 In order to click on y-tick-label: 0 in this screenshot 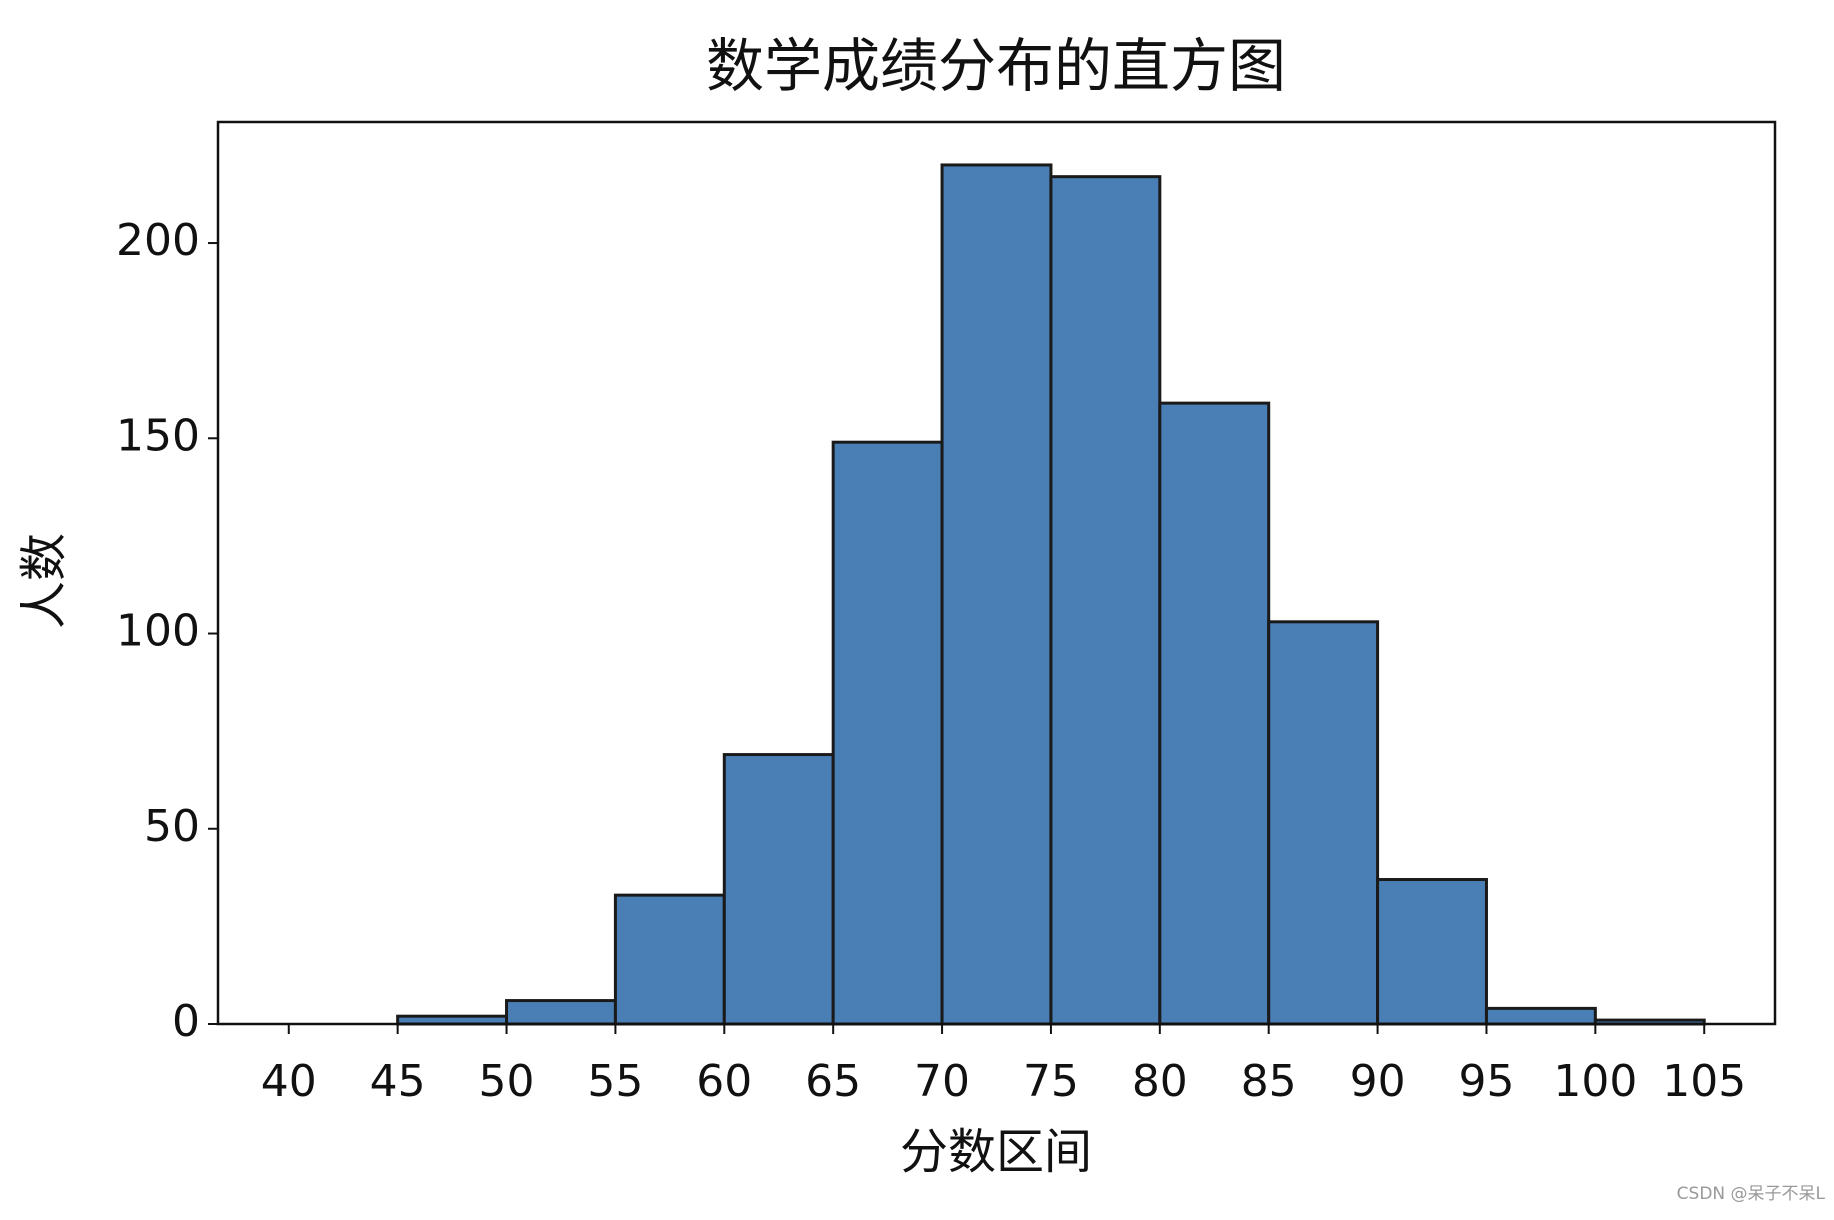, I will do `click(186, 1021)`.